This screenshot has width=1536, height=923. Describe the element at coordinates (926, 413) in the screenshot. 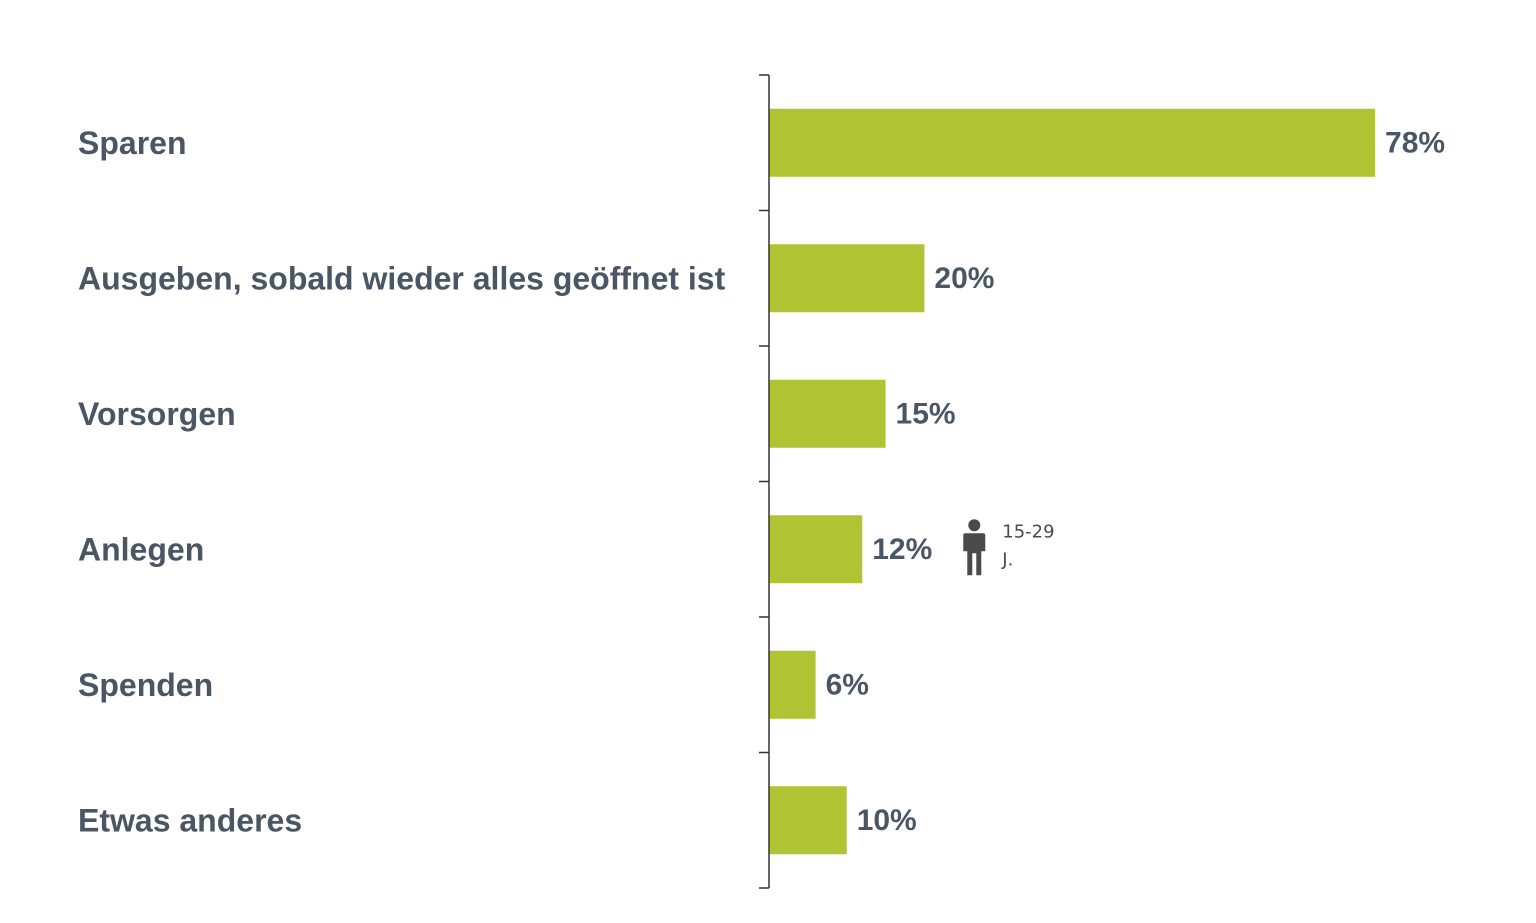

I see `value-label-3: 15%` at that location.